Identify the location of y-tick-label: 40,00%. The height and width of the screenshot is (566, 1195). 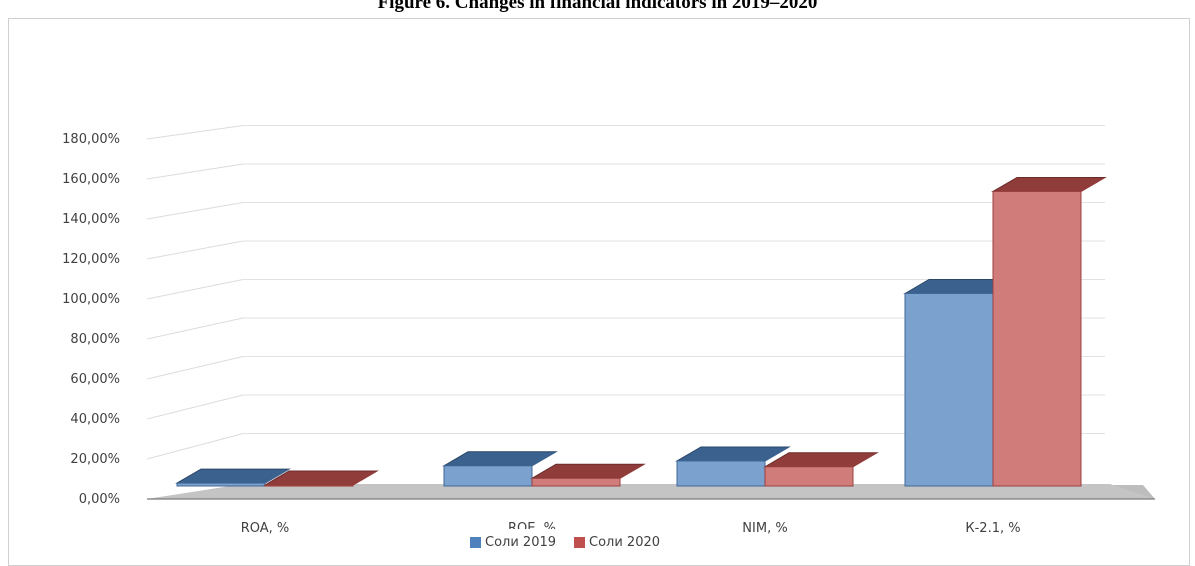
(95, 419).